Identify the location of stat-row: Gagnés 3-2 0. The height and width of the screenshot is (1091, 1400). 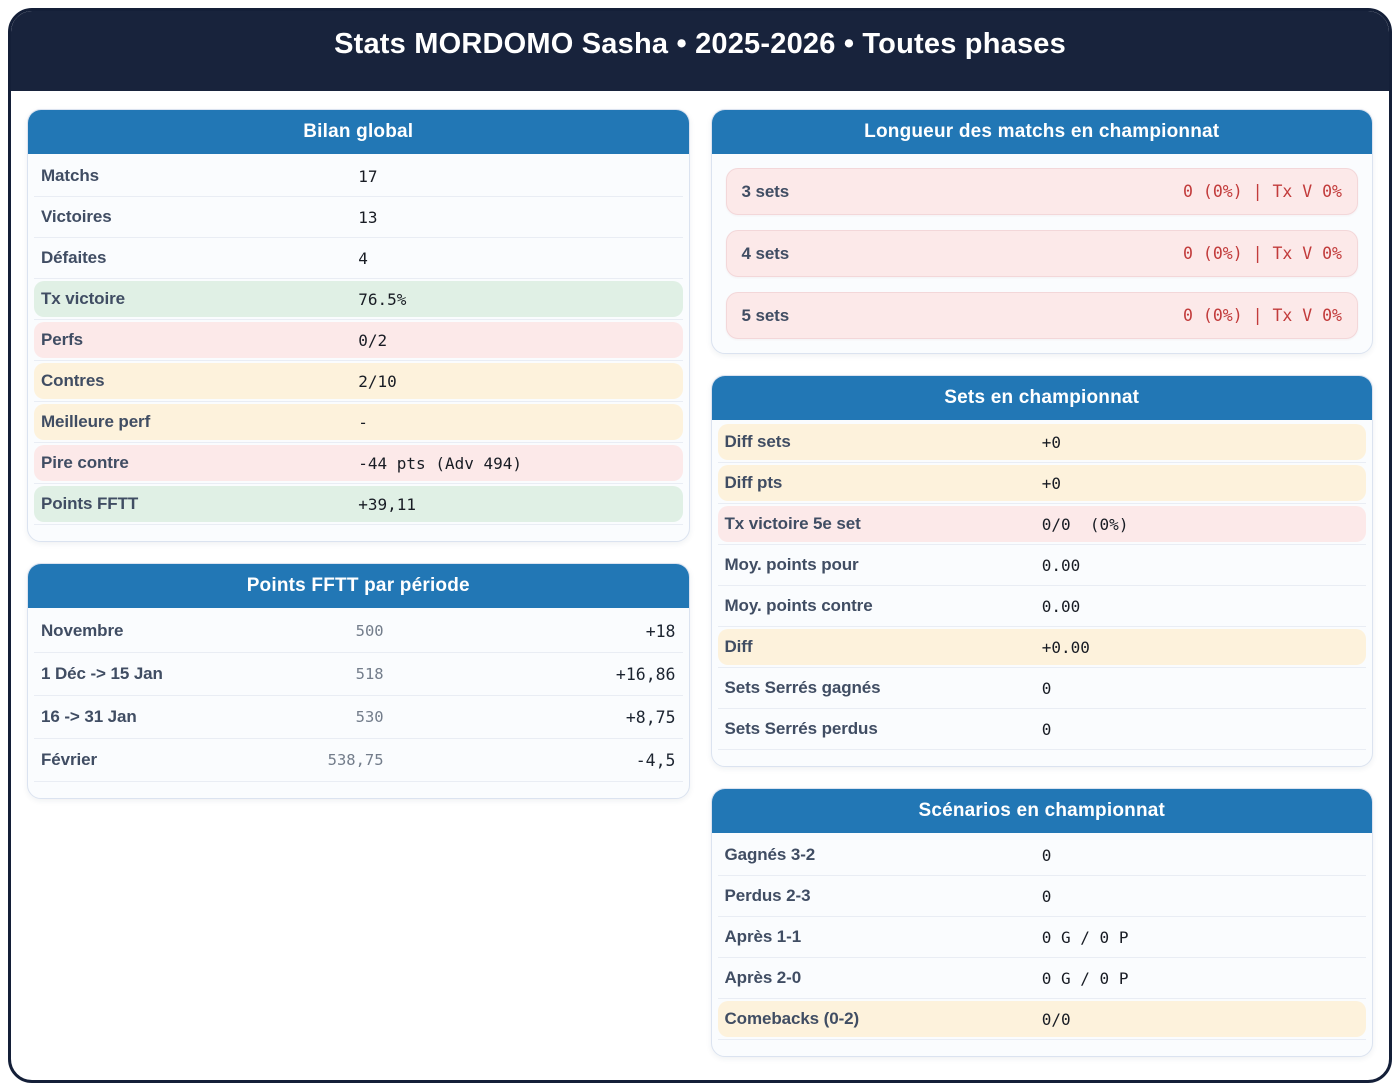
(1042, 855).